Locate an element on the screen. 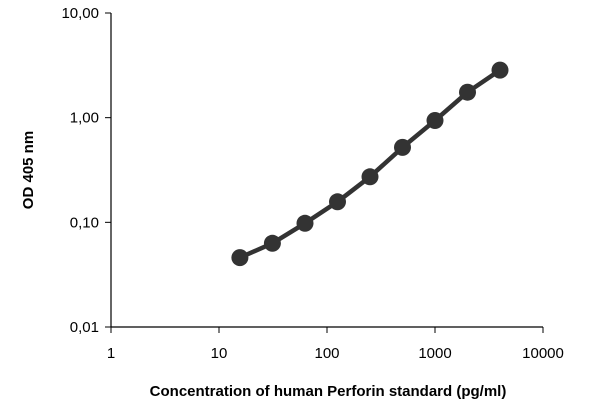  y-tick-label: 1,00 is located at coordinates (84, 118).